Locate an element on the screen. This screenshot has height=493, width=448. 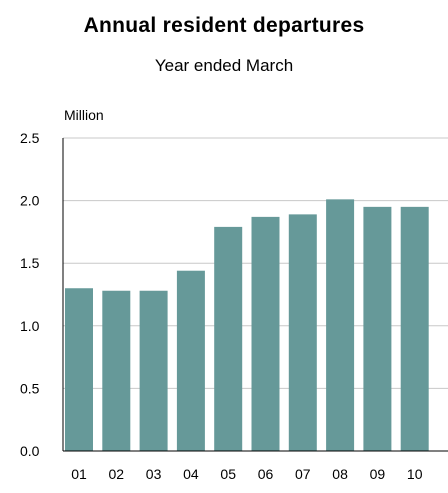
y-tick-label: 1.0 is located at coordinates (30, 326).